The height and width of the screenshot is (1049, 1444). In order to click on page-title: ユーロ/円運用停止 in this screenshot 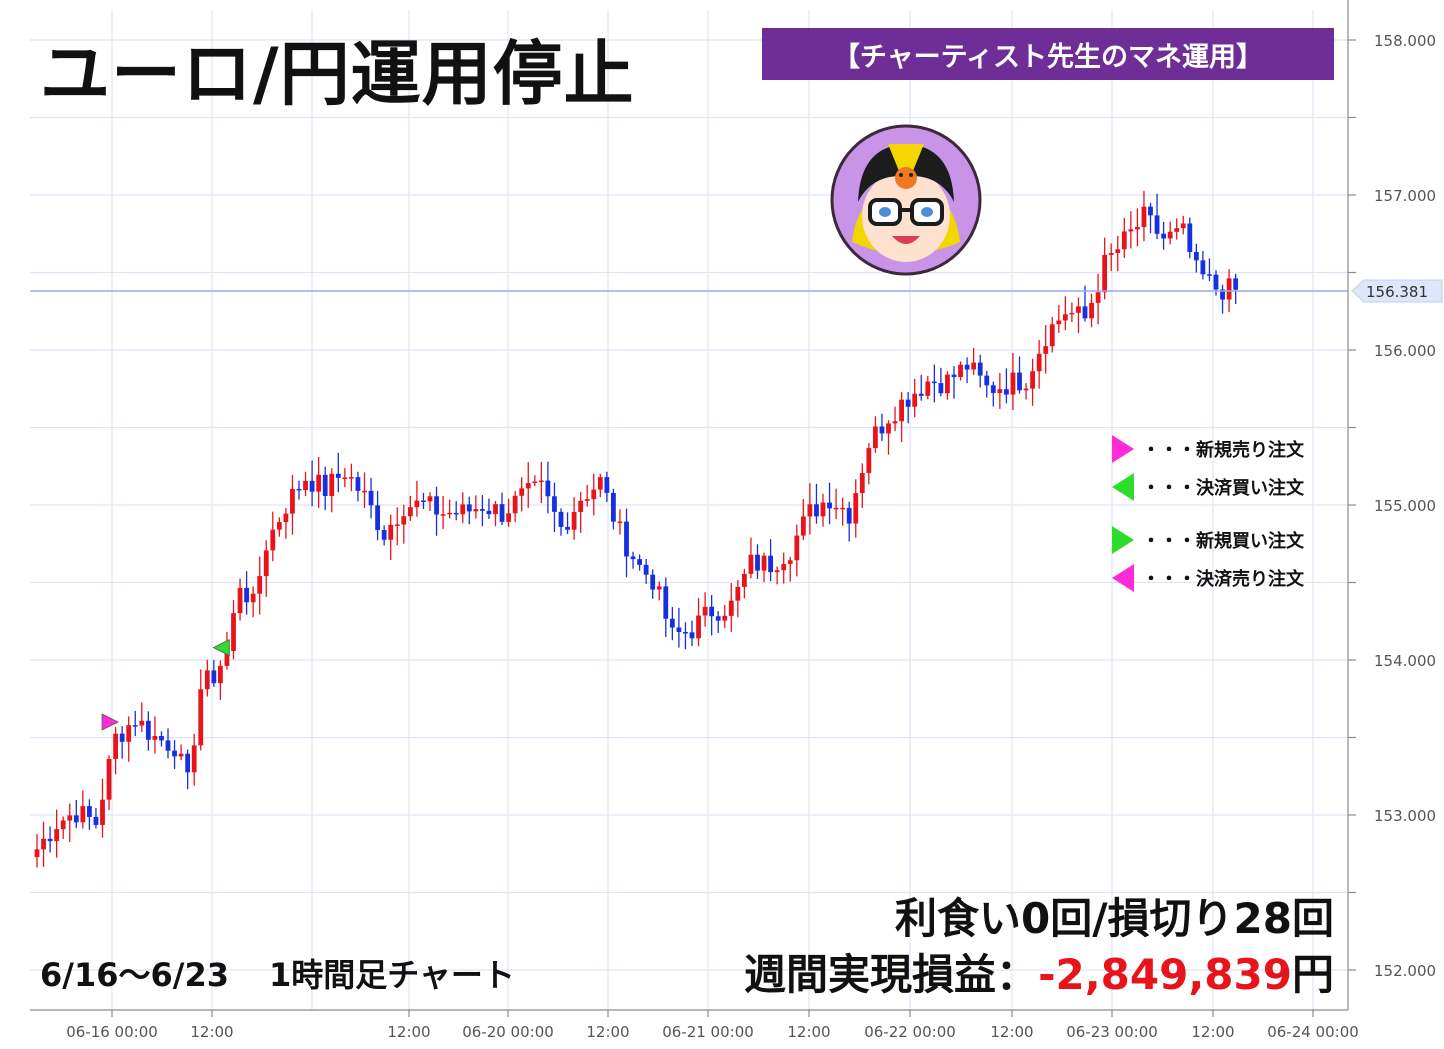, I will do `click(337, 74)`.